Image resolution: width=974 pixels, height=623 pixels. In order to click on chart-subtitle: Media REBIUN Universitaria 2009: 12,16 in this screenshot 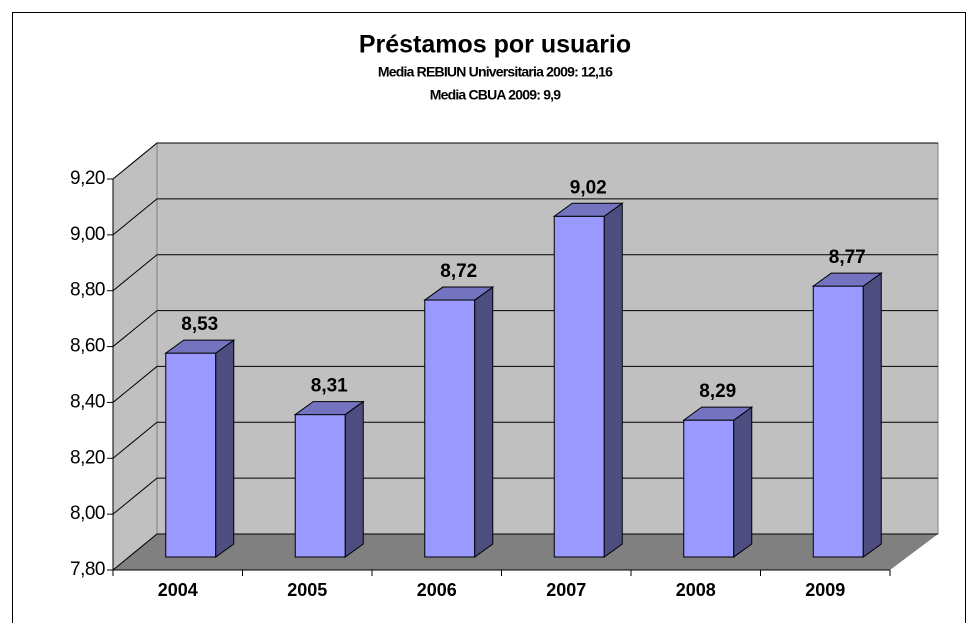, I will do `click(495, 72)`.